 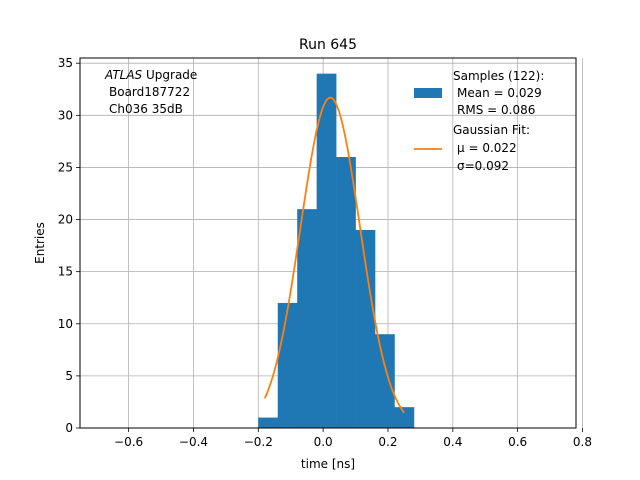 I want to click on legend-fit-sigma: σ=0.092, so click(x=483, y=166).